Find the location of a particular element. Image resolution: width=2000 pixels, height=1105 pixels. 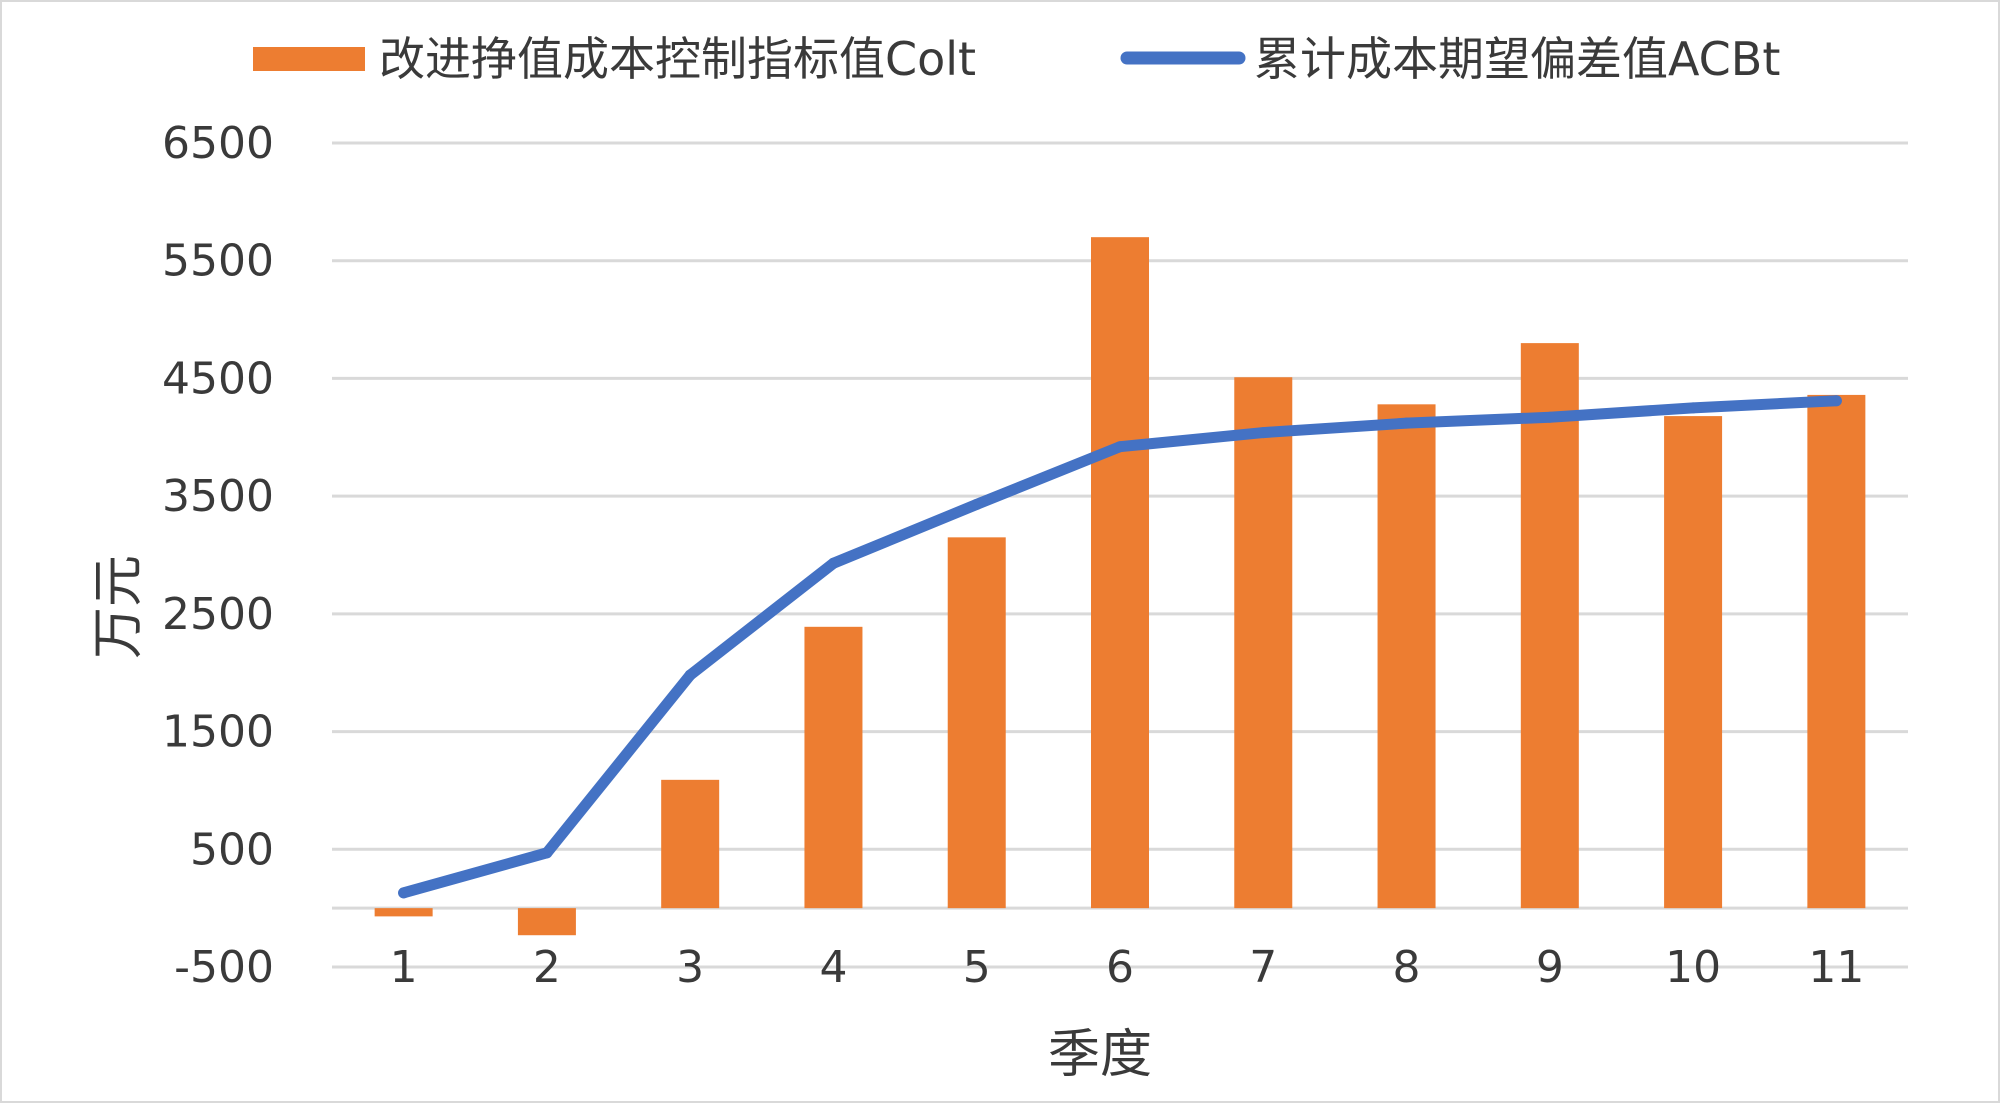

x-tick-label: 1 is located at coordinates (404, 967).